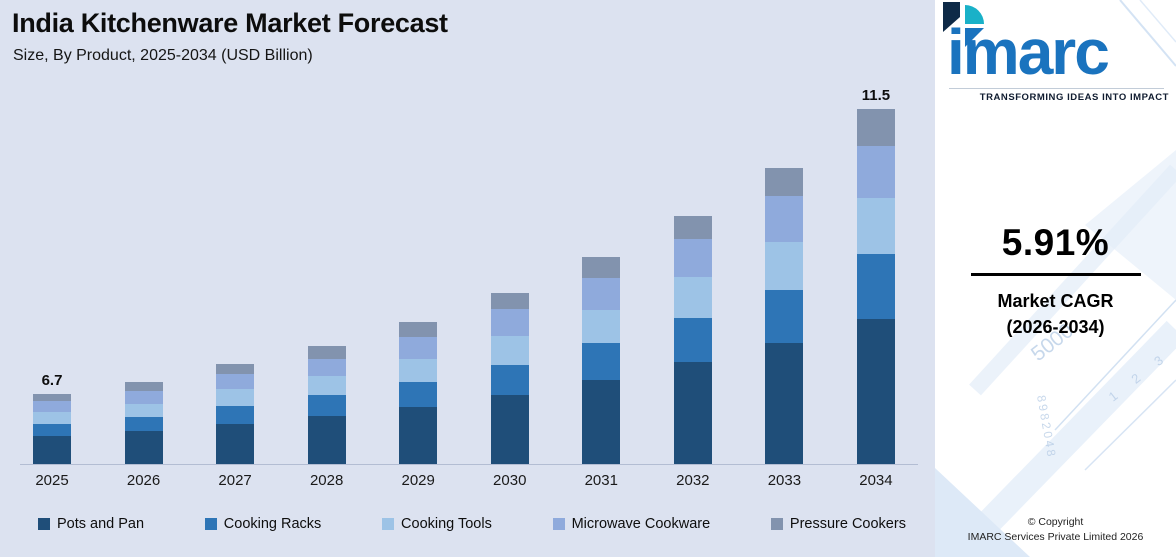 This screenshot has width=1176, height=557. I want to click on copyright-line1: © Copyright, so click(1055, 521).